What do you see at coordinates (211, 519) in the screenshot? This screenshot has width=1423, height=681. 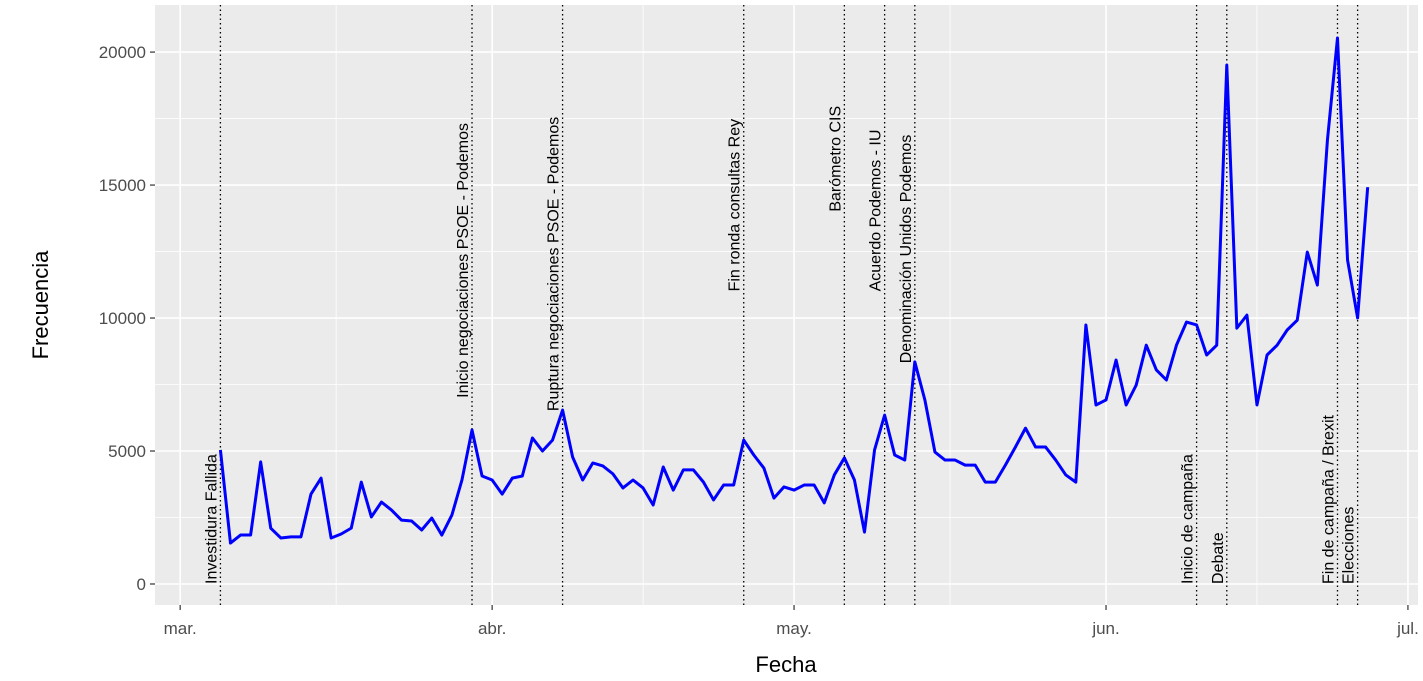 I see `annotation-label: Investidura Fallida` at bounding box center [211, 519].